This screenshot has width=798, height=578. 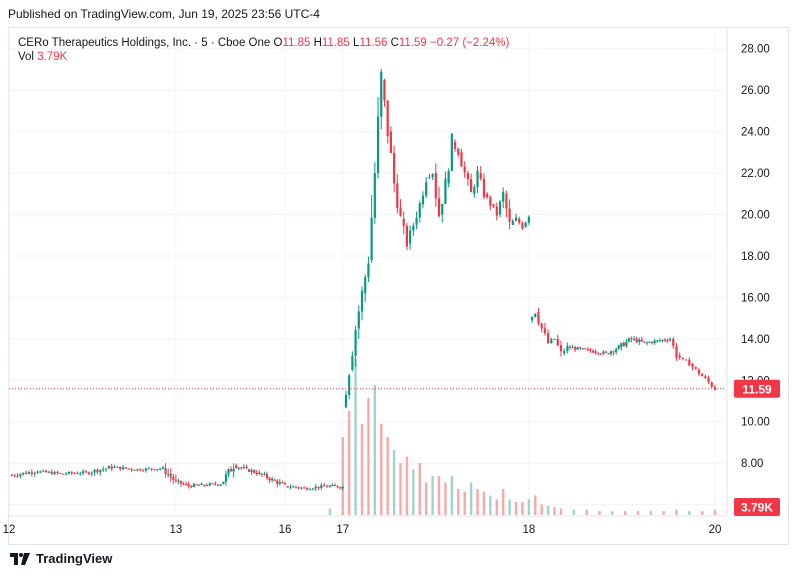 I want to click on footer-brand: TradingView, so click(x=61, y=558).